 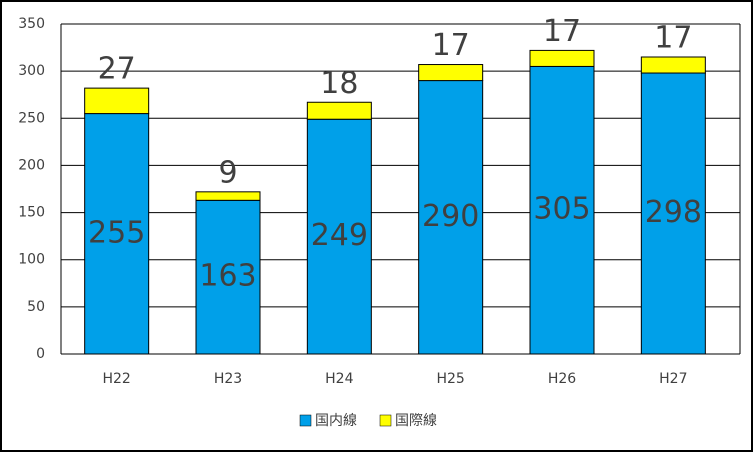 I want to click on x-tick-label: H26, so click(x=562, y=379).